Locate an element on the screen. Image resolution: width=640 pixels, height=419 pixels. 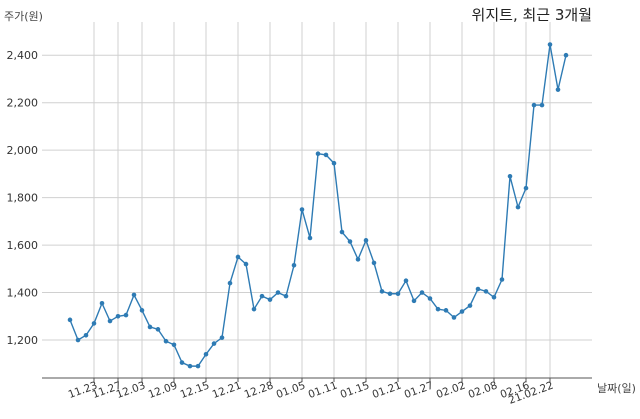
y-tick-label: 2,400 is located at coordinates (23, 55).